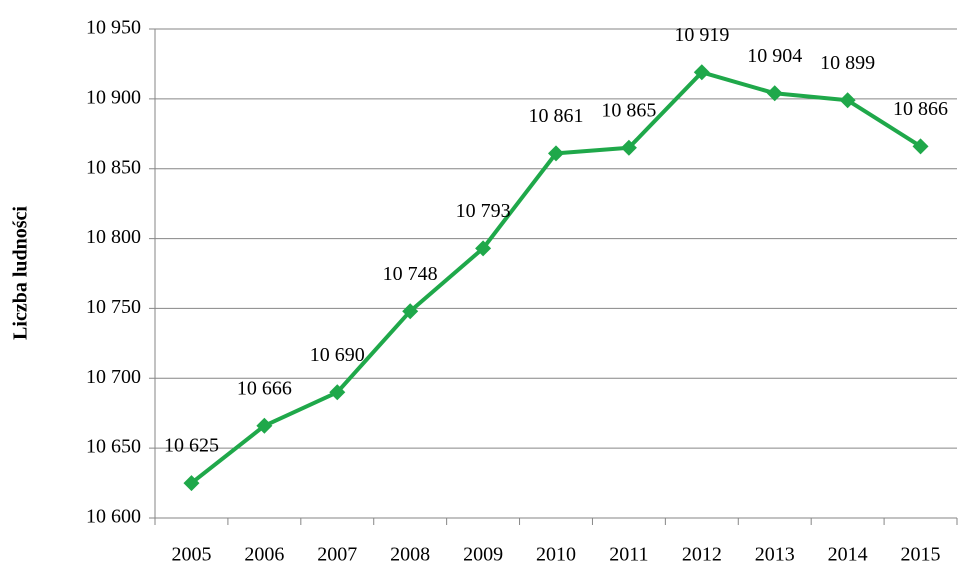  Describe the element at coordinates (920, 109) in the screenshot. I see `data-label: 10 866` at that location.